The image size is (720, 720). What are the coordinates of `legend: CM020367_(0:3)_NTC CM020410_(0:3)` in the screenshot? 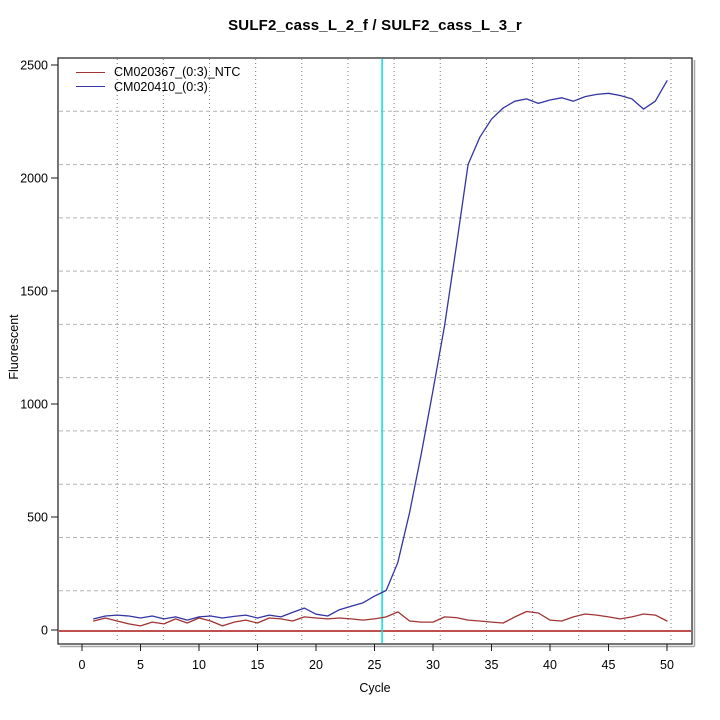 It's located at (158, 79).